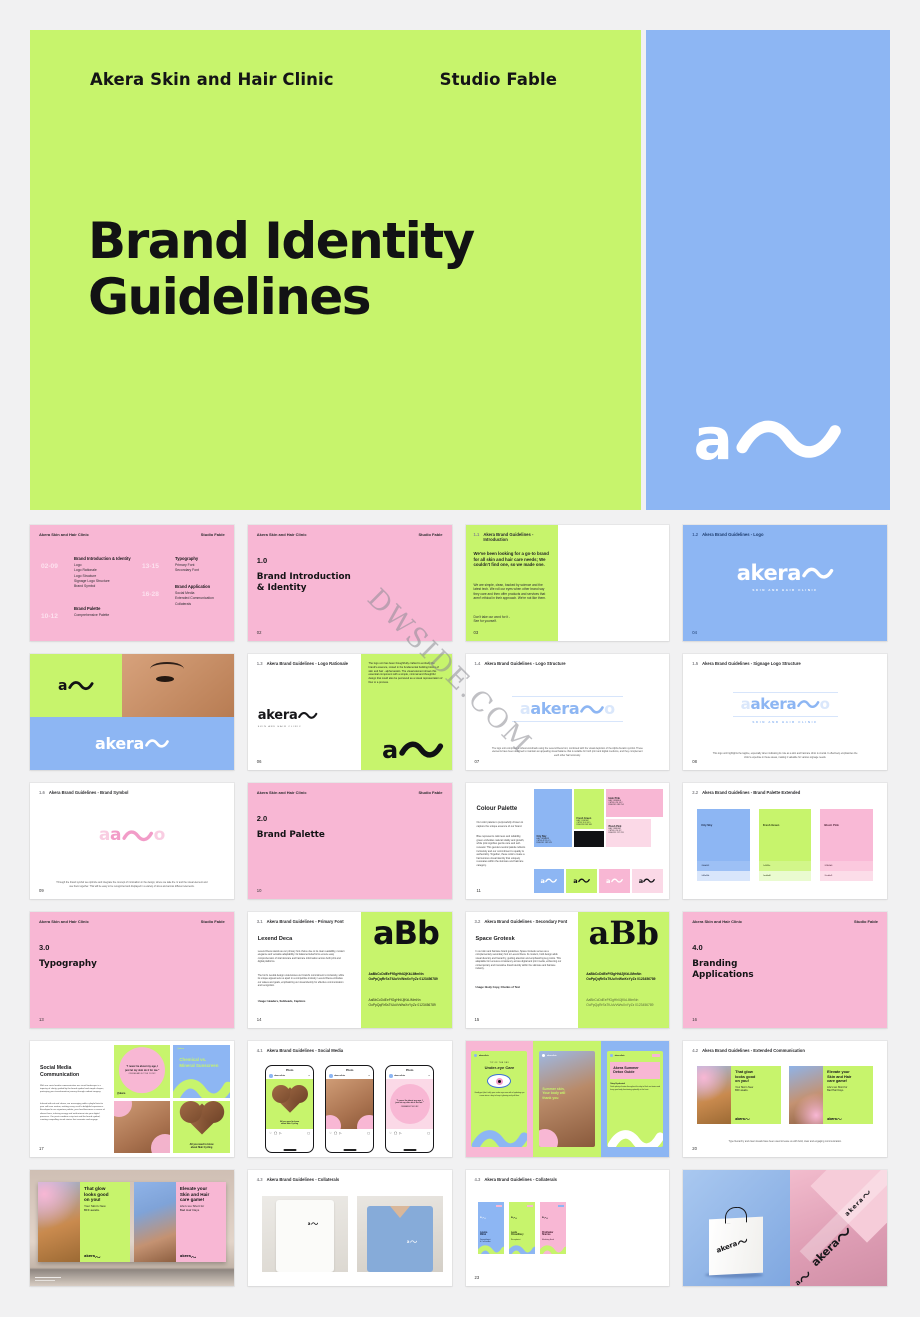  I want to click on photo-man, so click(714, 1095).